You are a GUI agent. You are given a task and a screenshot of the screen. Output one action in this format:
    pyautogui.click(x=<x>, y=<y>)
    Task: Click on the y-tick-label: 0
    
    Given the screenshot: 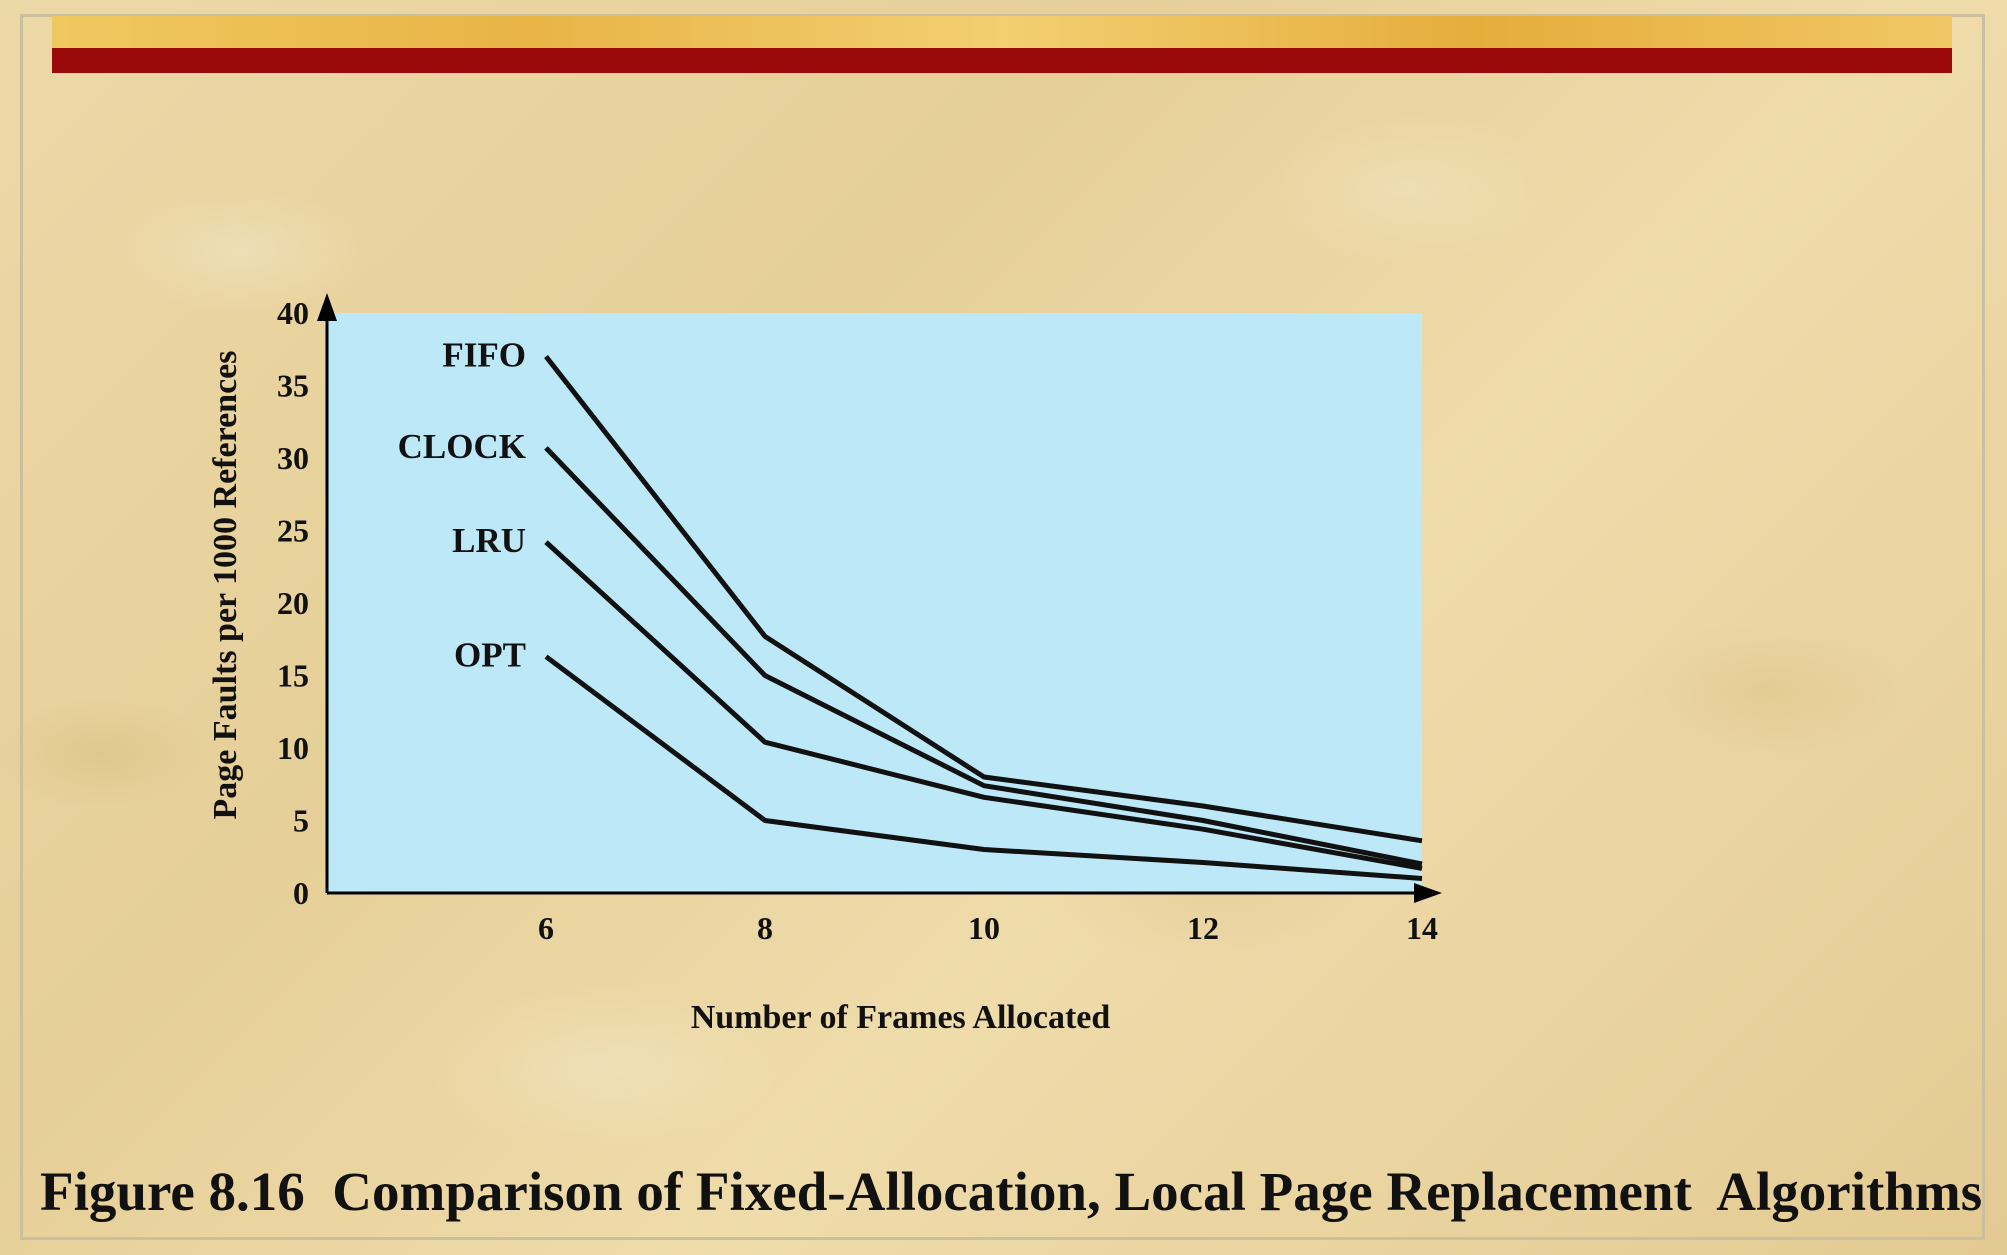 What is the action you would take?
    pyautogui.click(x=301, y=893)
    